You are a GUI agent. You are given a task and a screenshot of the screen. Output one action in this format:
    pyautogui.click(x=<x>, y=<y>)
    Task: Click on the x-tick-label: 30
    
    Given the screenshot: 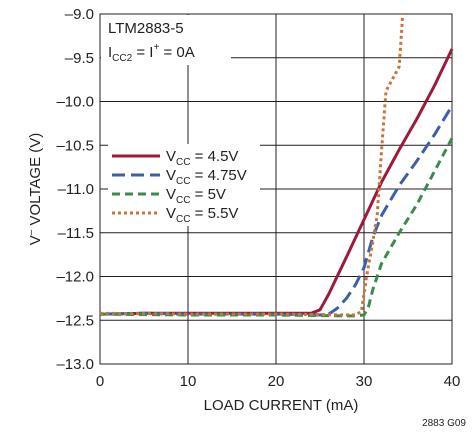 What is the action you would take?
    pyautogui.click(x=364, y=381)
    